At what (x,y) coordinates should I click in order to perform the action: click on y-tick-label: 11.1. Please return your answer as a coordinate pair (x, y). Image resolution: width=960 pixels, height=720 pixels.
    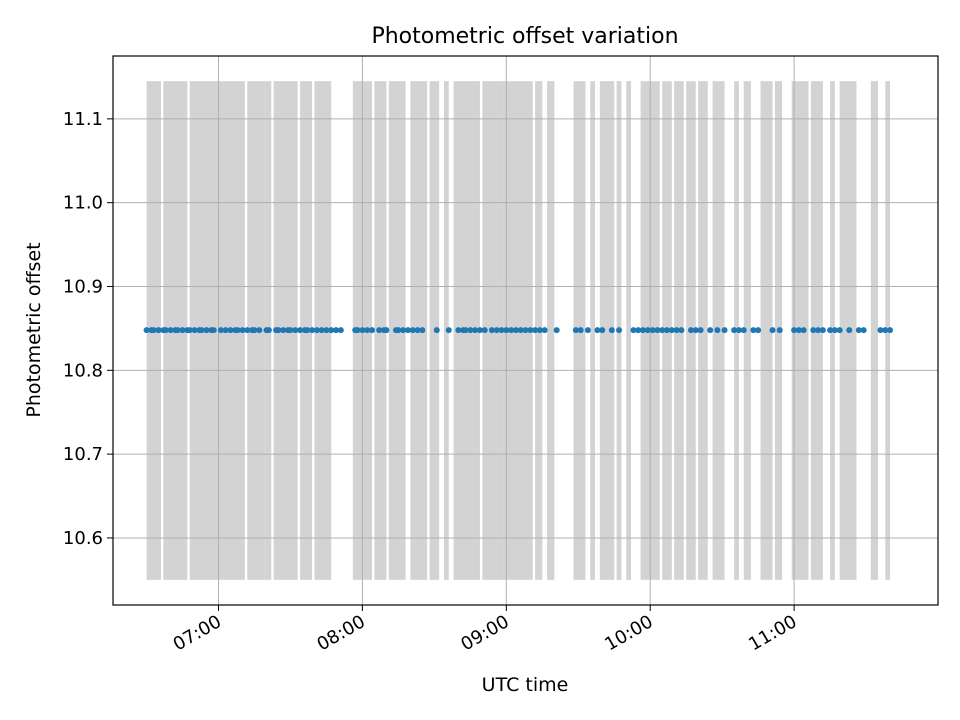
    Looking at the image, I should click on (83, 119).